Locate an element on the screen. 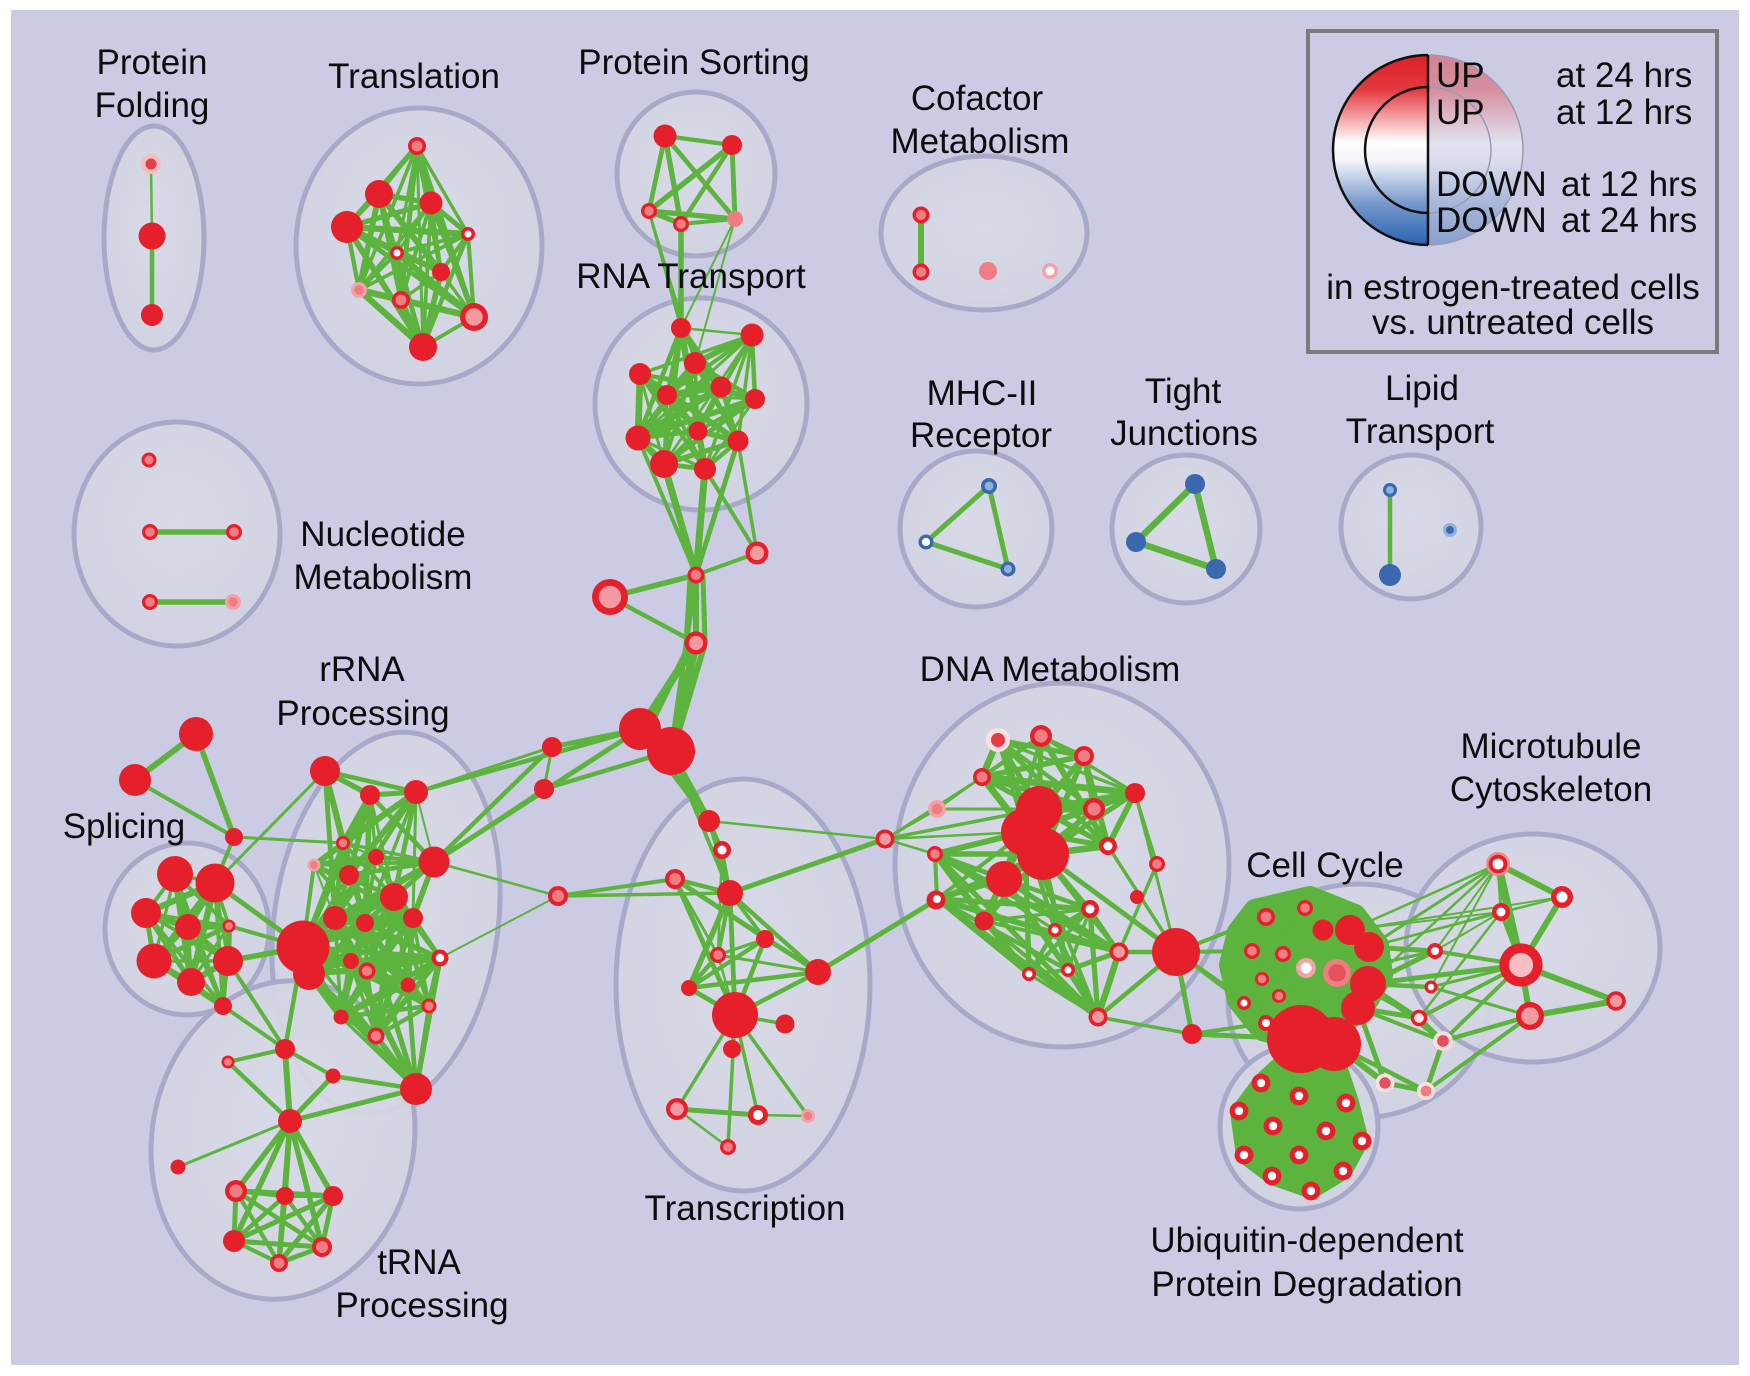 This screenshot has height=1376, width=1750. svg-text: Transport is located at coordinates (1420, 431).